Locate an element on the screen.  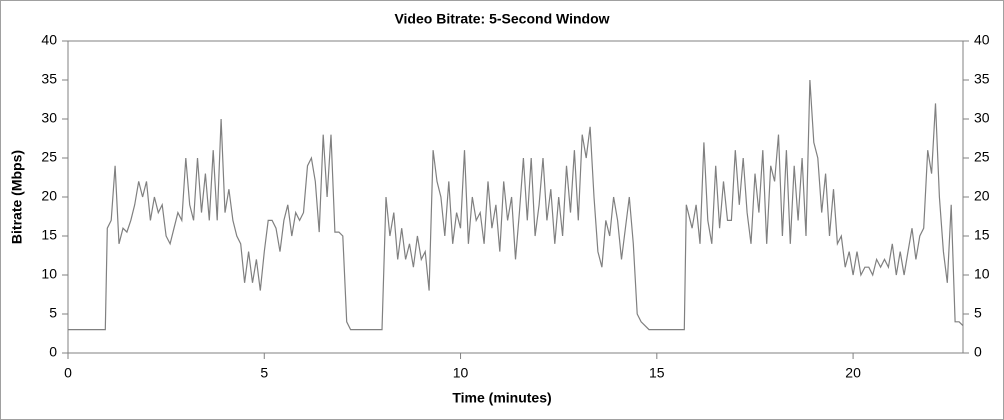
x-tick-label: 20 is located at coordinates (853, 373).